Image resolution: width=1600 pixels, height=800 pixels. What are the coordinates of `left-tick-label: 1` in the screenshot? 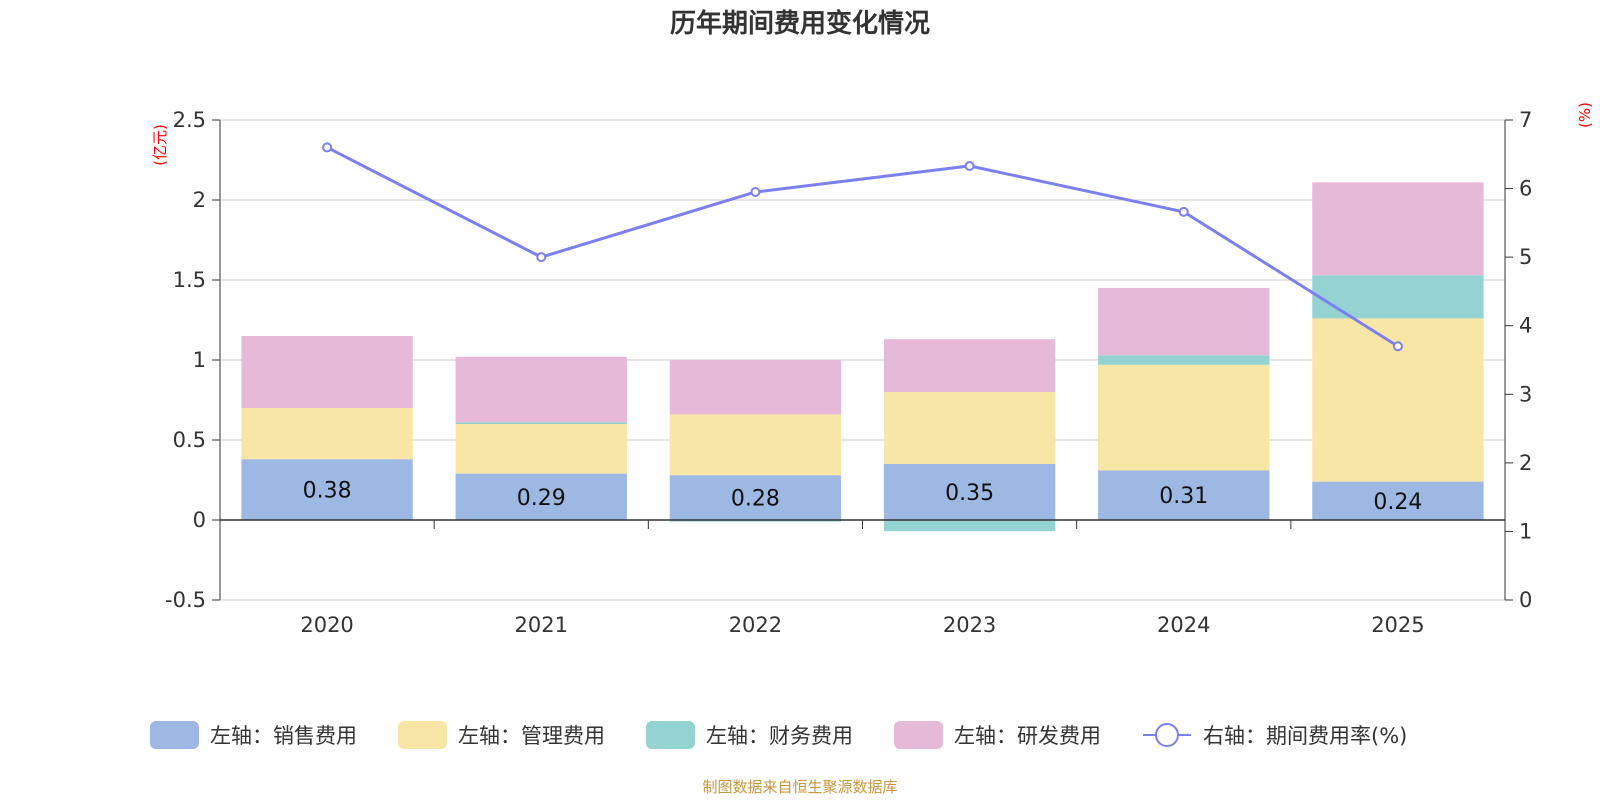 It's located at (199, 360).